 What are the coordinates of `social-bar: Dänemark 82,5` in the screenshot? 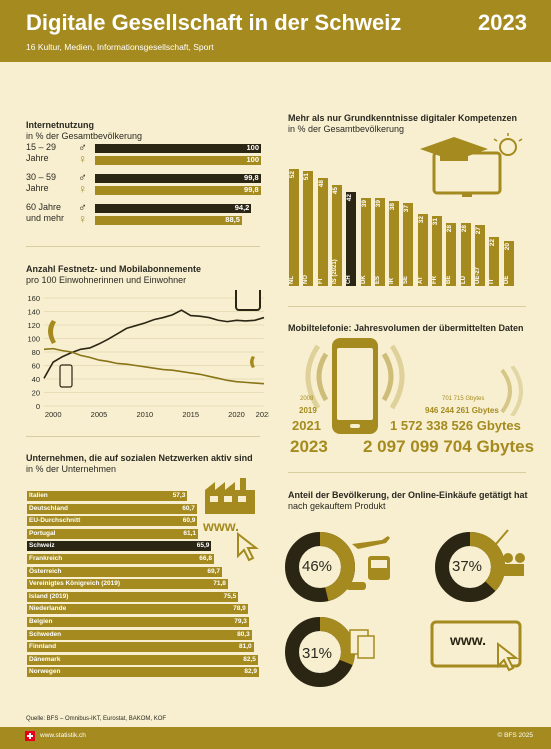 It's located at (142, 659).